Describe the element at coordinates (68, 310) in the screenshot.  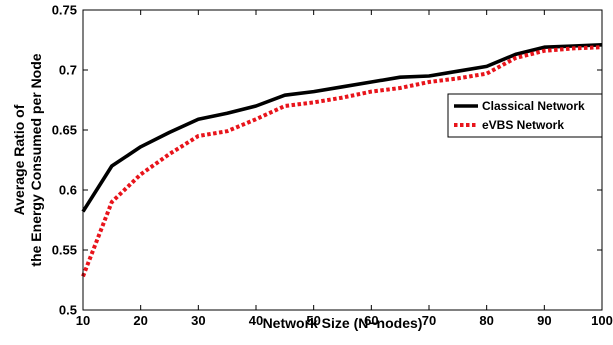
I see `y-tick-label: 0.5` at that location.